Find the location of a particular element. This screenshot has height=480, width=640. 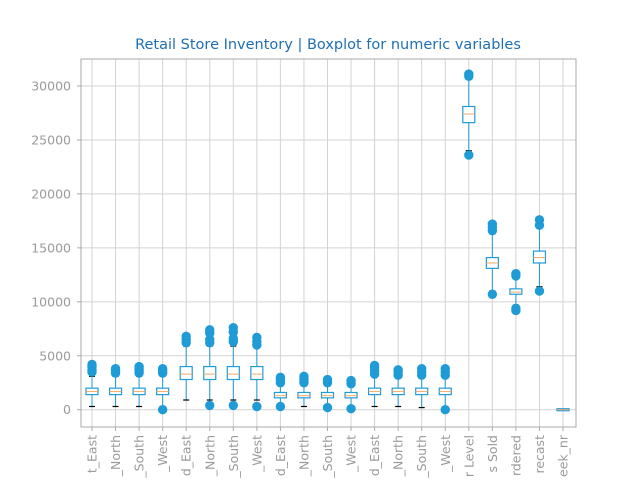

box-eek_nr is located at coordinates (563, 410).